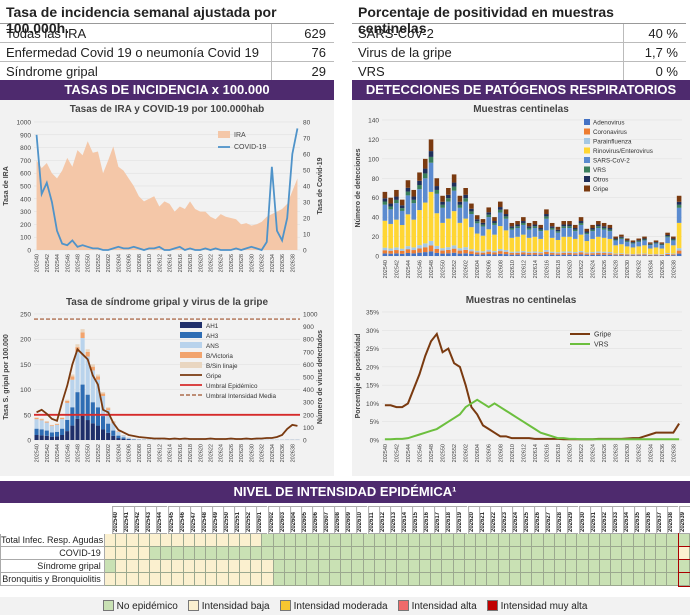 The image size is (690, 615). I want to click on week-label: 202634, so click(629, 520).